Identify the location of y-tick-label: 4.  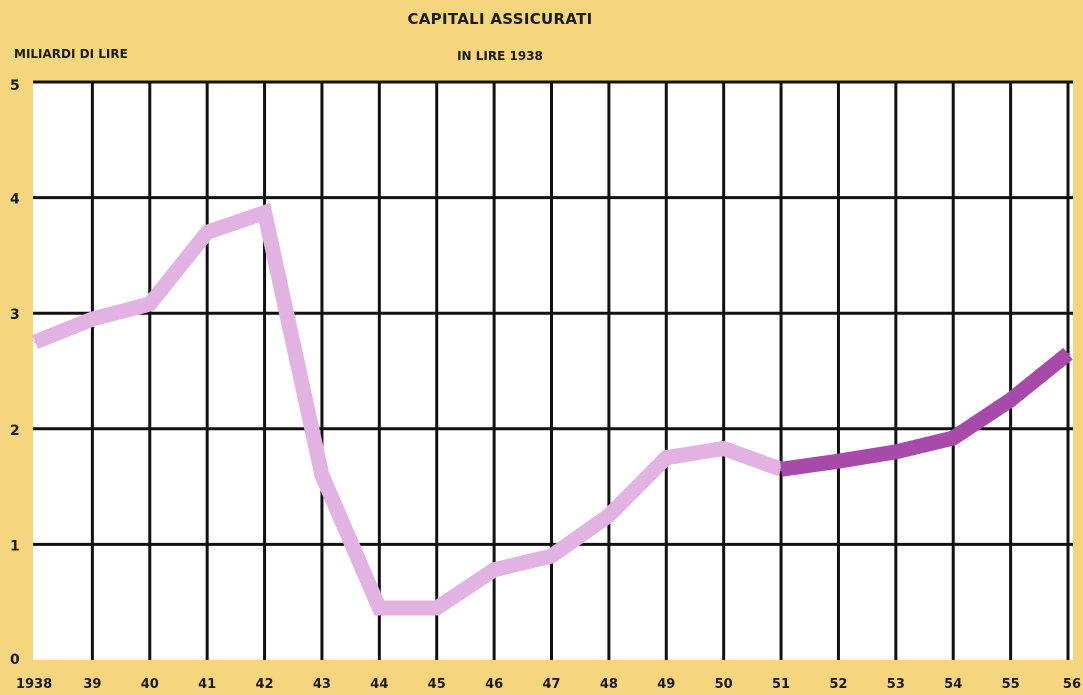
(15, 200).